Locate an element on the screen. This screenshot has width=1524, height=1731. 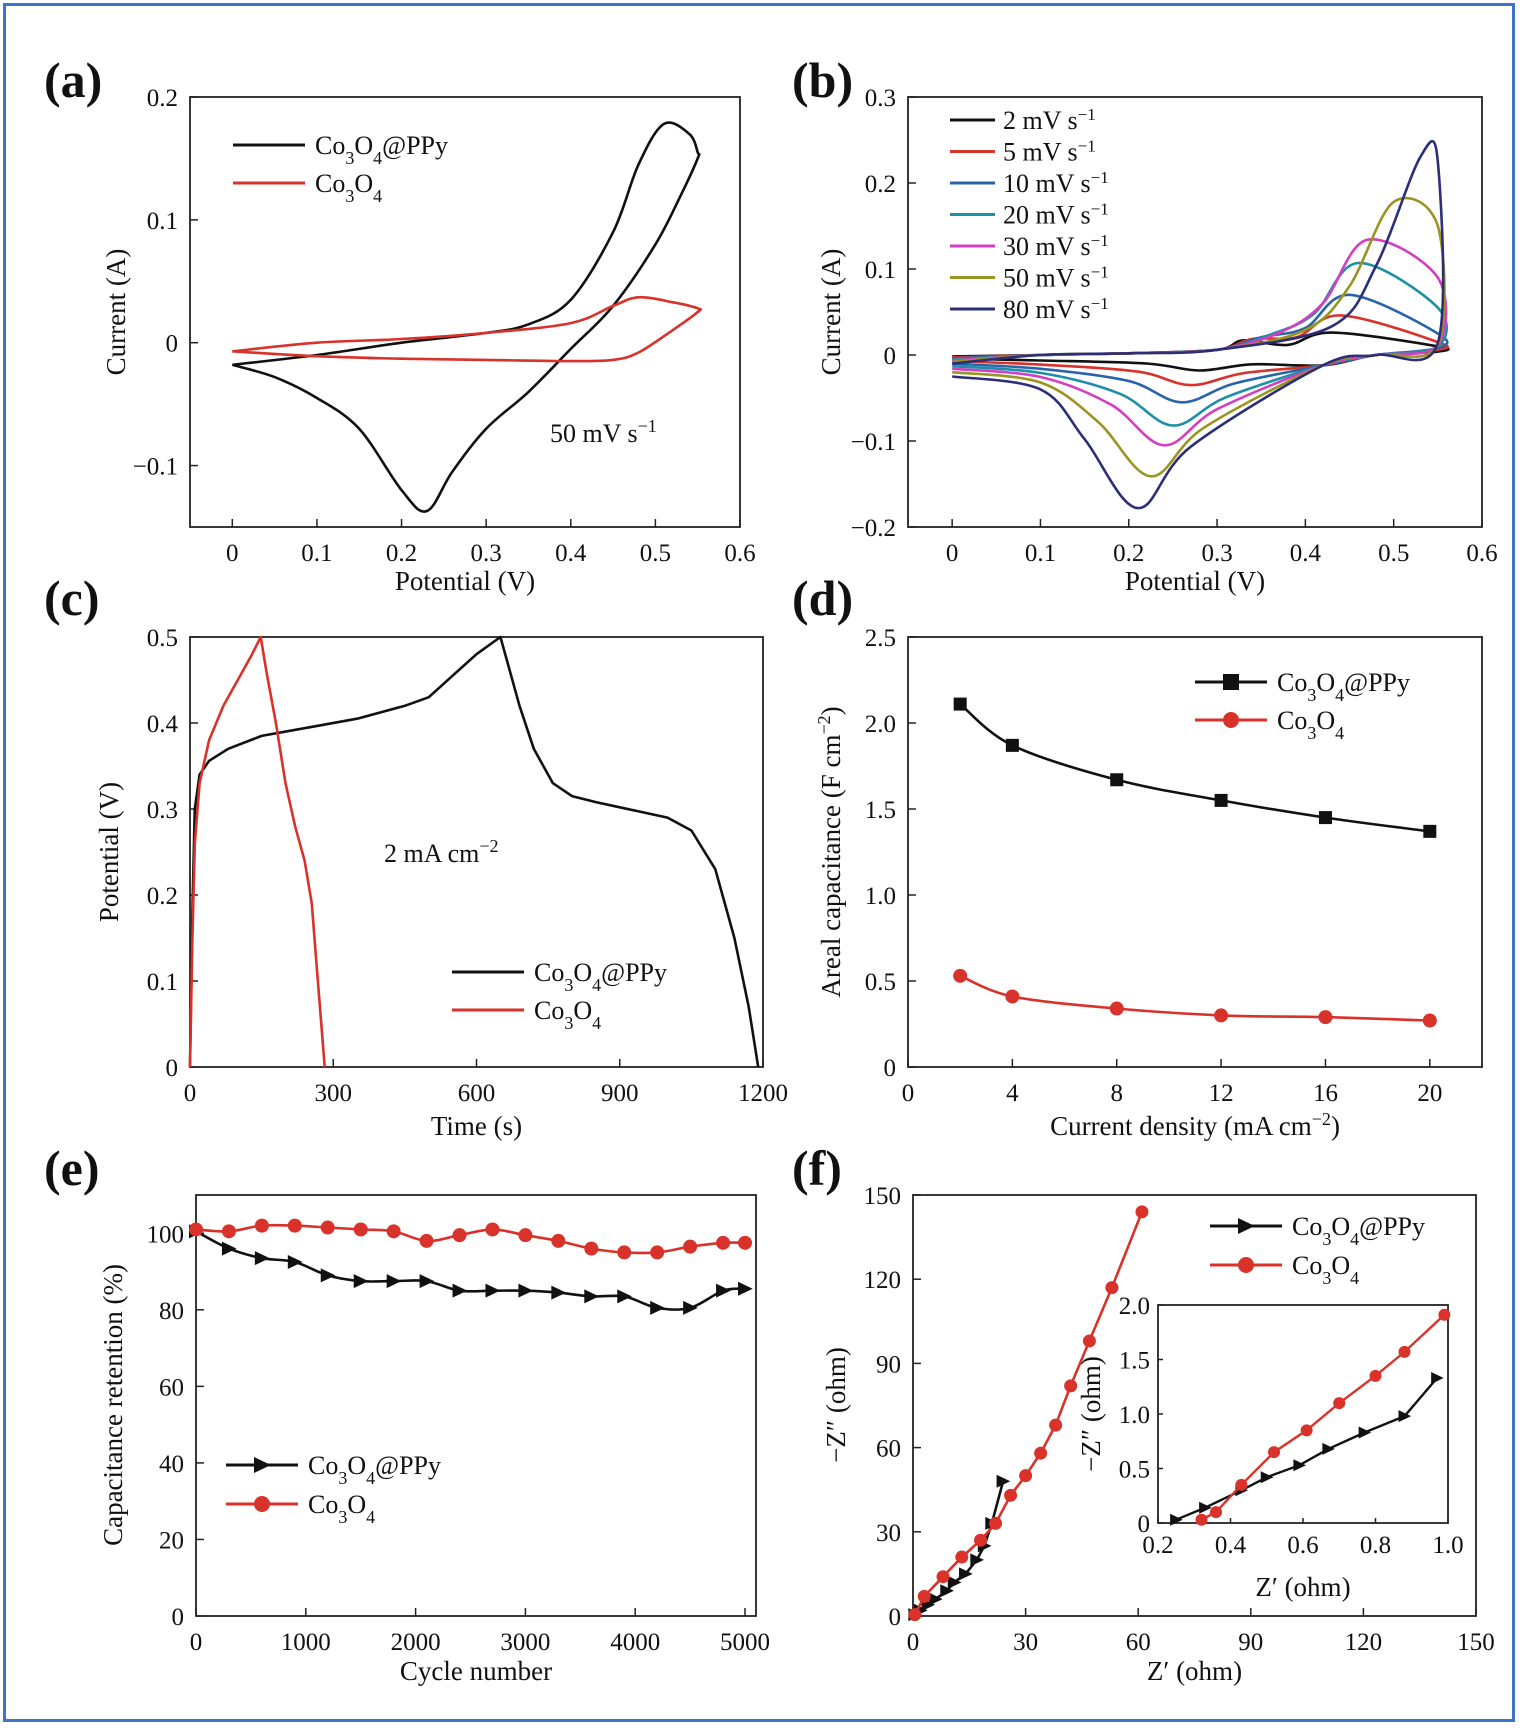
x-tick-label: 90 is located at coordinates (1250, 1642).